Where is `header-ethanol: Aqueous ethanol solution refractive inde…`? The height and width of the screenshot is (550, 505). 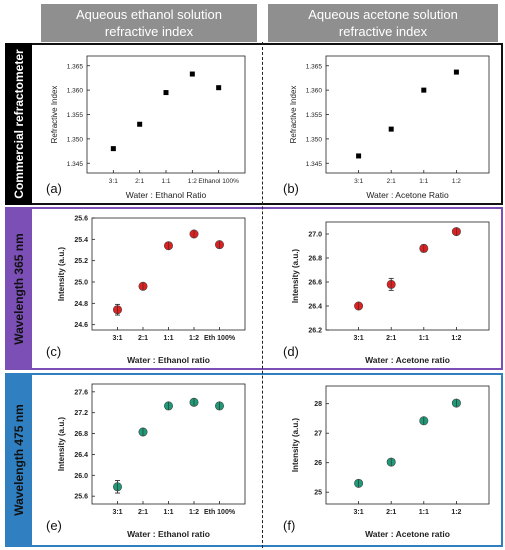 header-ethanol: Aqueous ethanol solution refractive inde… is located at coordinates (149, 23).